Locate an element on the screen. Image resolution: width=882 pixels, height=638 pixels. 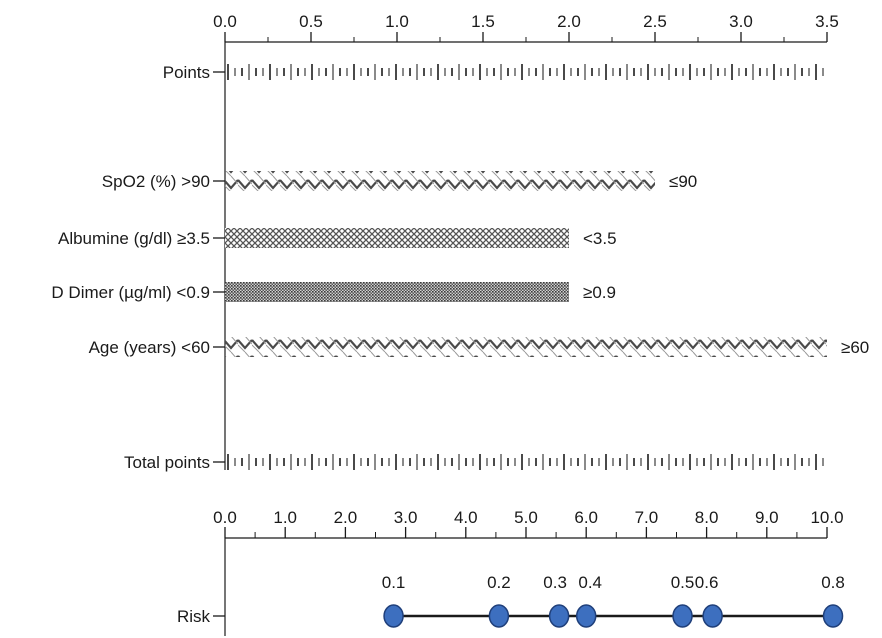
total-tick-label: 0.0 is located at coordinates (225, 517).